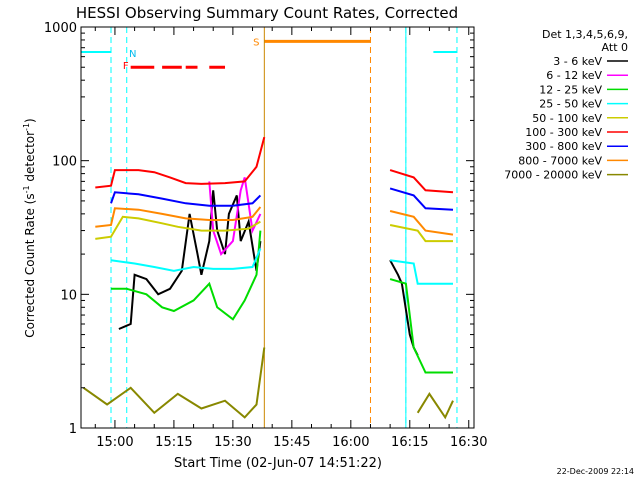  What do you see at coordinates (68, 295) in the screenshot?
I see `y-tick-label: 10` at bounding box center [68, 295].